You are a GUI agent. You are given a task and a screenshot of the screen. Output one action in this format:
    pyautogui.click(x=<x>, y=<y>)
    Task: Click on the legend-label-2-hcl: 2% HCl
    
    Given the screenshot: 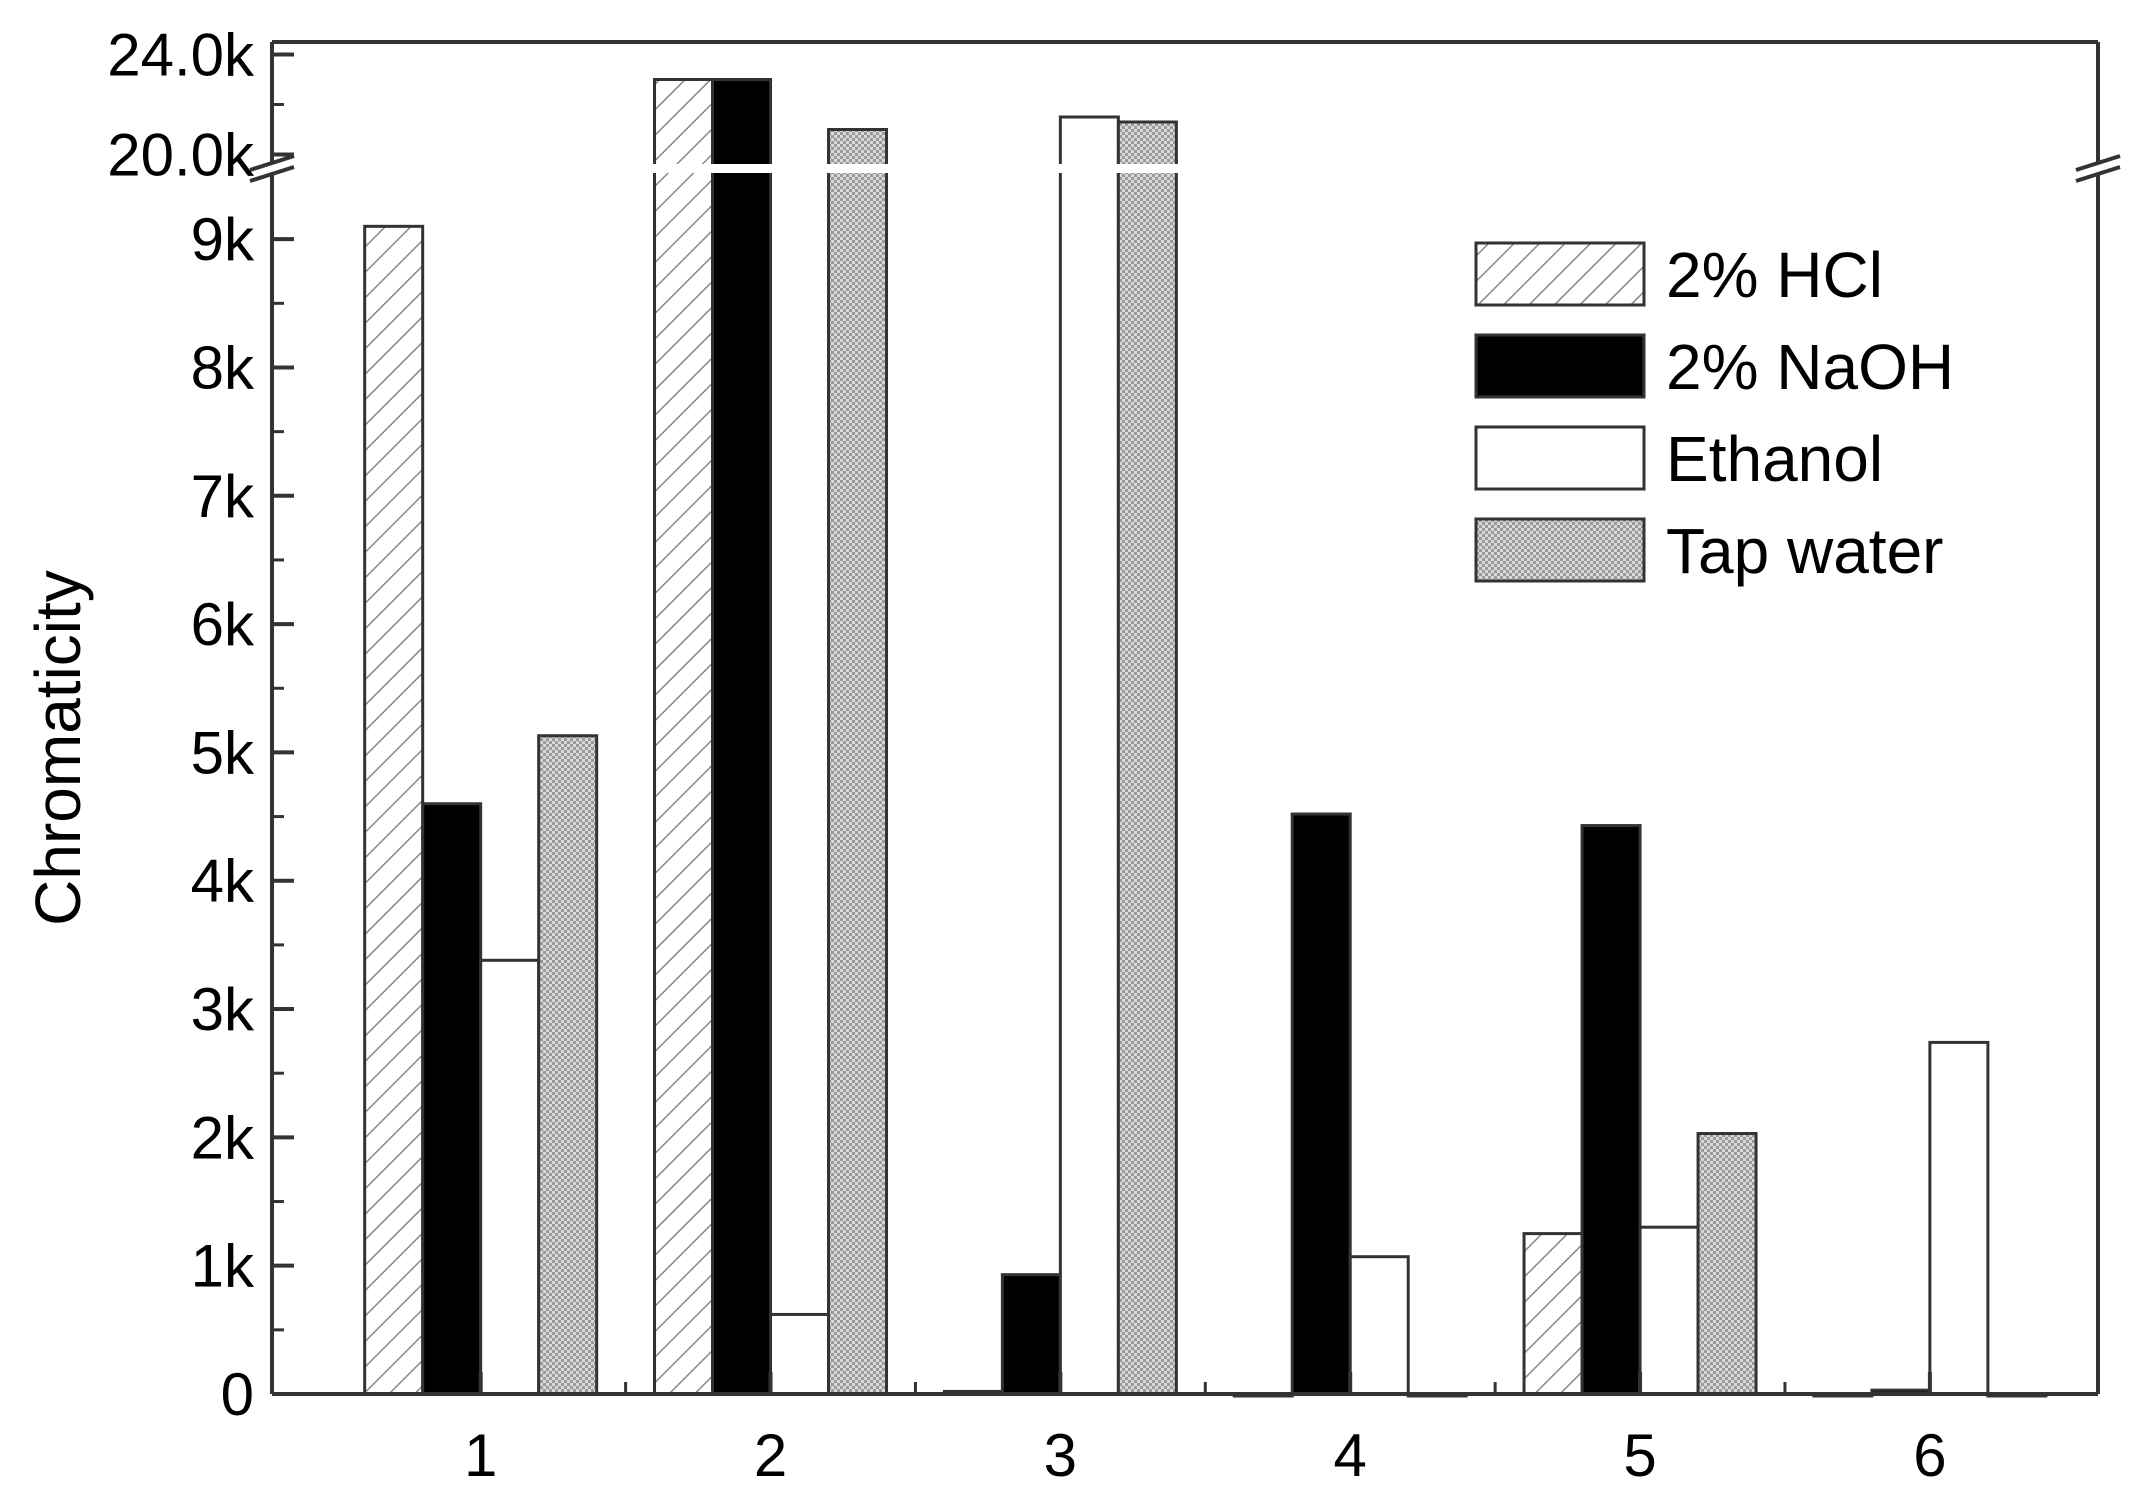 What is the action you would take?
    pyautogui.click(x=1774, y=275)
    